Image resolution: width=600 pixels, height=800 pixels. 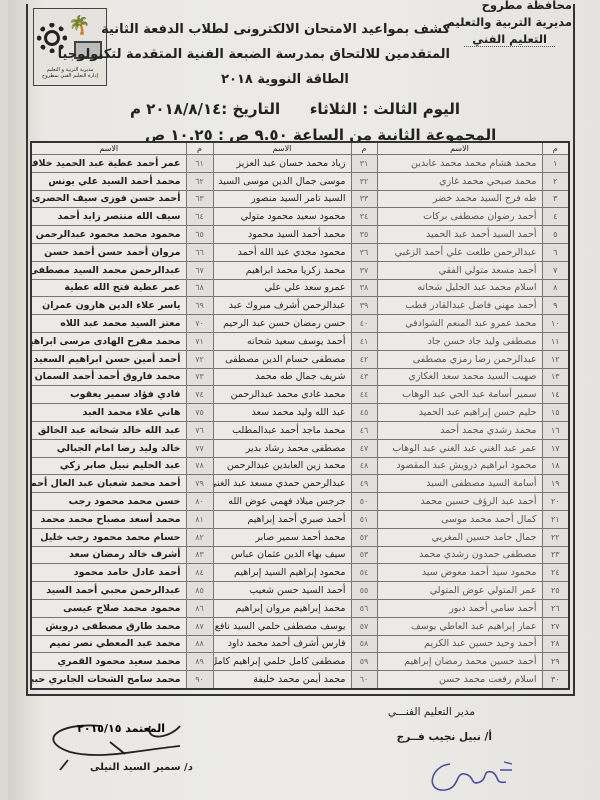 What do you see at coordinates (282, 573) in the screenshot?
I see `student-name: محمود إبراهيم السيد إبراهيم` at bounding box center [282, 573].